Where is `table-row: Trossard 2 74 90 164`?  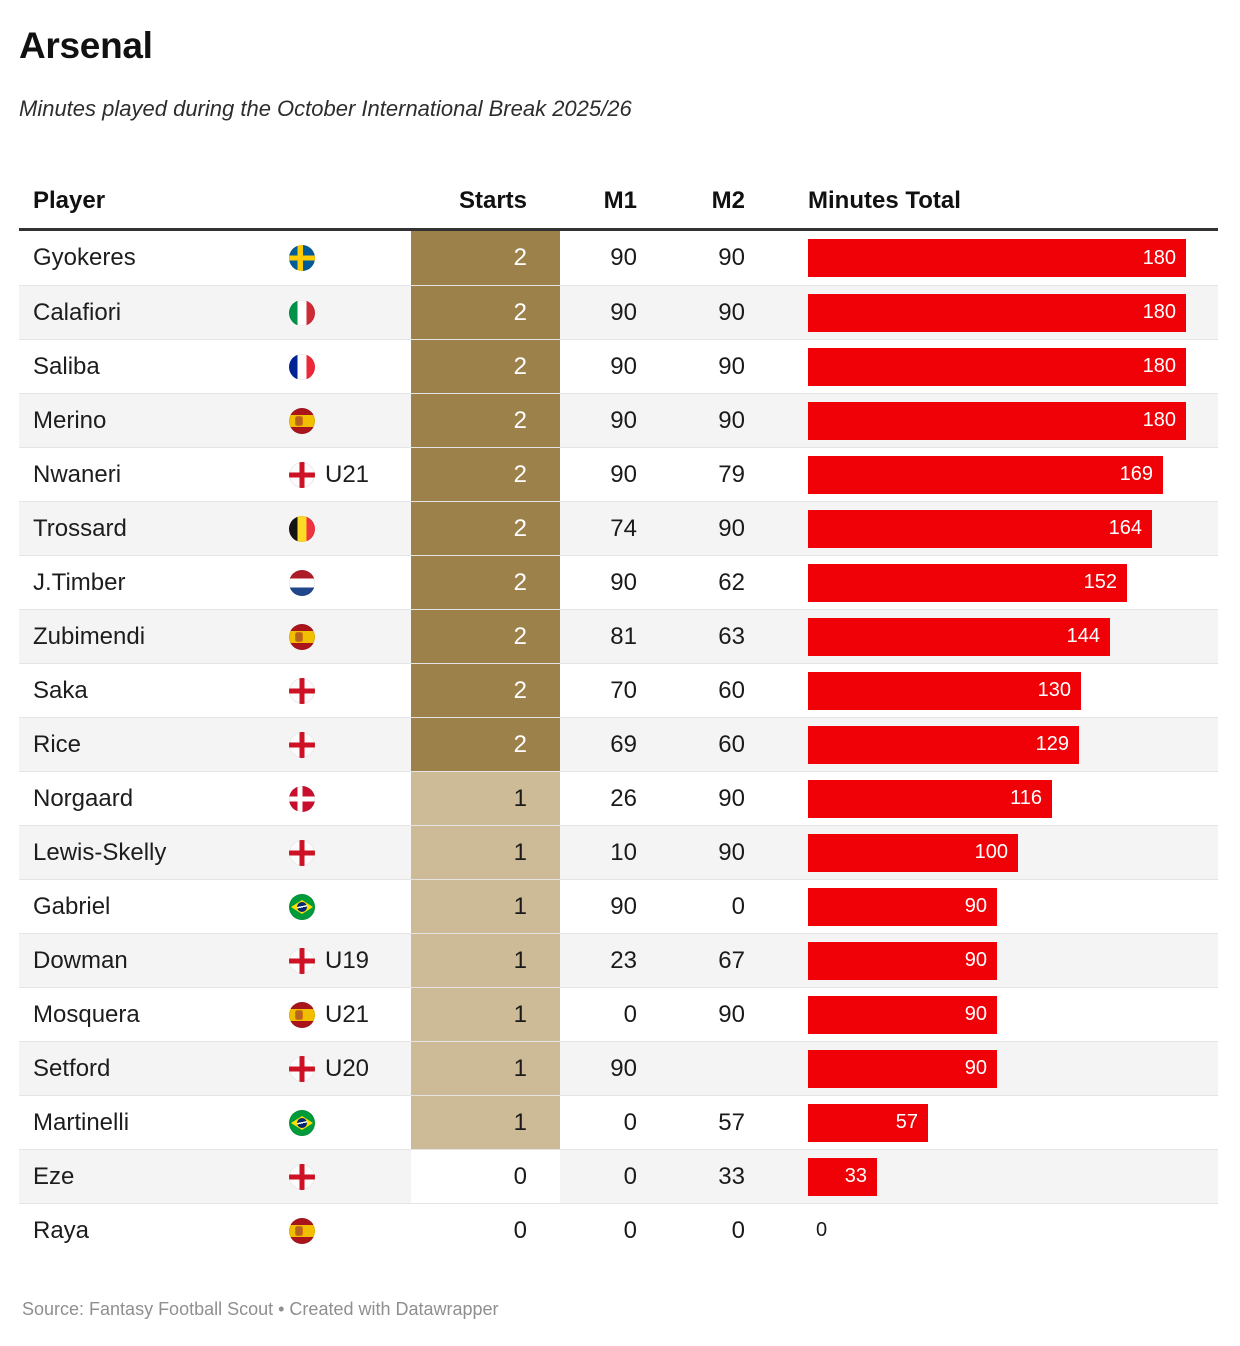
table-row: Trossard 2 74 90 164 is located at coordinates (618, 528).